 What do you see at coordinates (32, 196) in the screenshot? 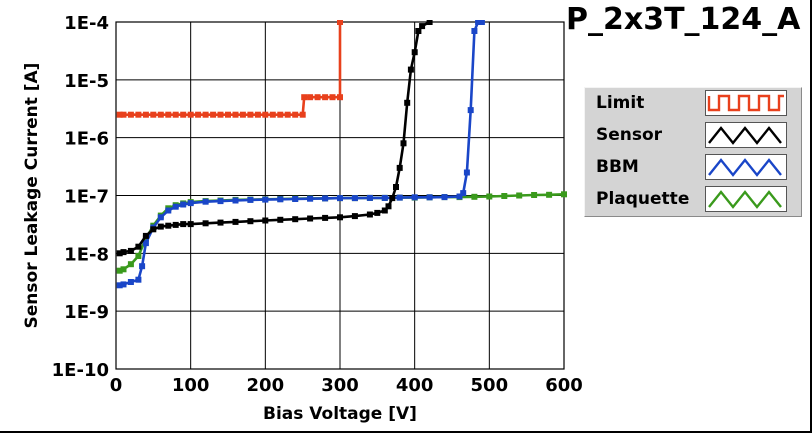
I see `y-axis-label: Sensor Leakage Current [A]` at bounding box center [32, 196].